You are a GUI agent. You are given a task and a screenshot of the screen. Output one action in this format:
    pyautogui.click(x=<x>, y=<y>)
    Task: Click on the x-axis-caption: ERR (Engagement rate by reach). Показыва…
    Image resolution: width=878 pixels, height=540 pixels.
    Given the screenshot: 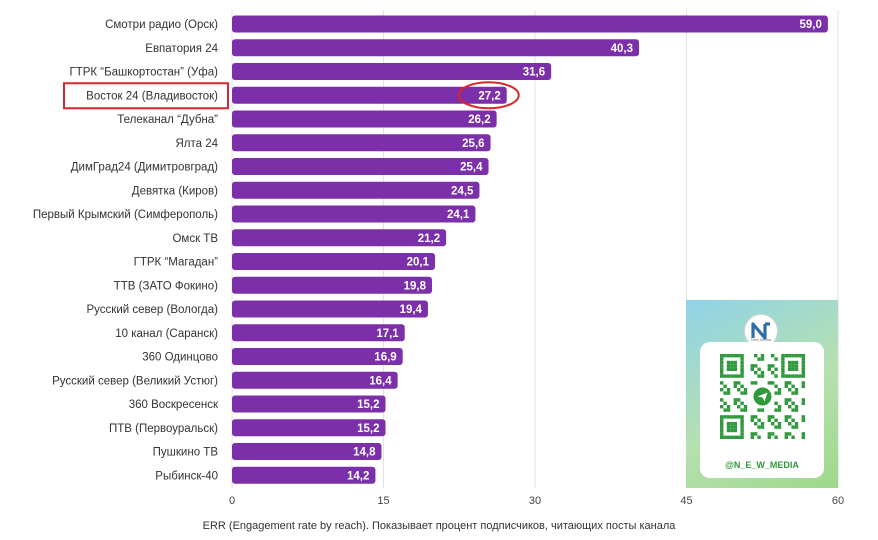 What is the action you would take?
    pyautogui.click(x=439, y=526)
    